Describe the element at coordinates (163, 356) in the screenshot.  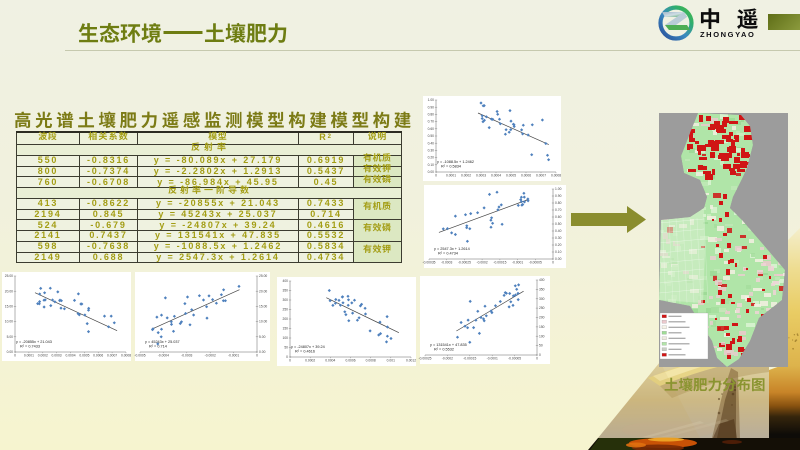
I see `svg-text: -0.0004` at that location.